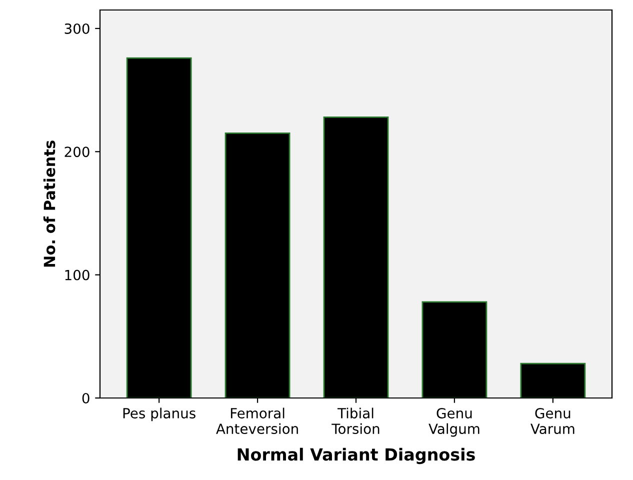  Describe the element at coordinates (454, 422) in the screenshot. I see `x-tick-label: Genu Valgum` at that location.